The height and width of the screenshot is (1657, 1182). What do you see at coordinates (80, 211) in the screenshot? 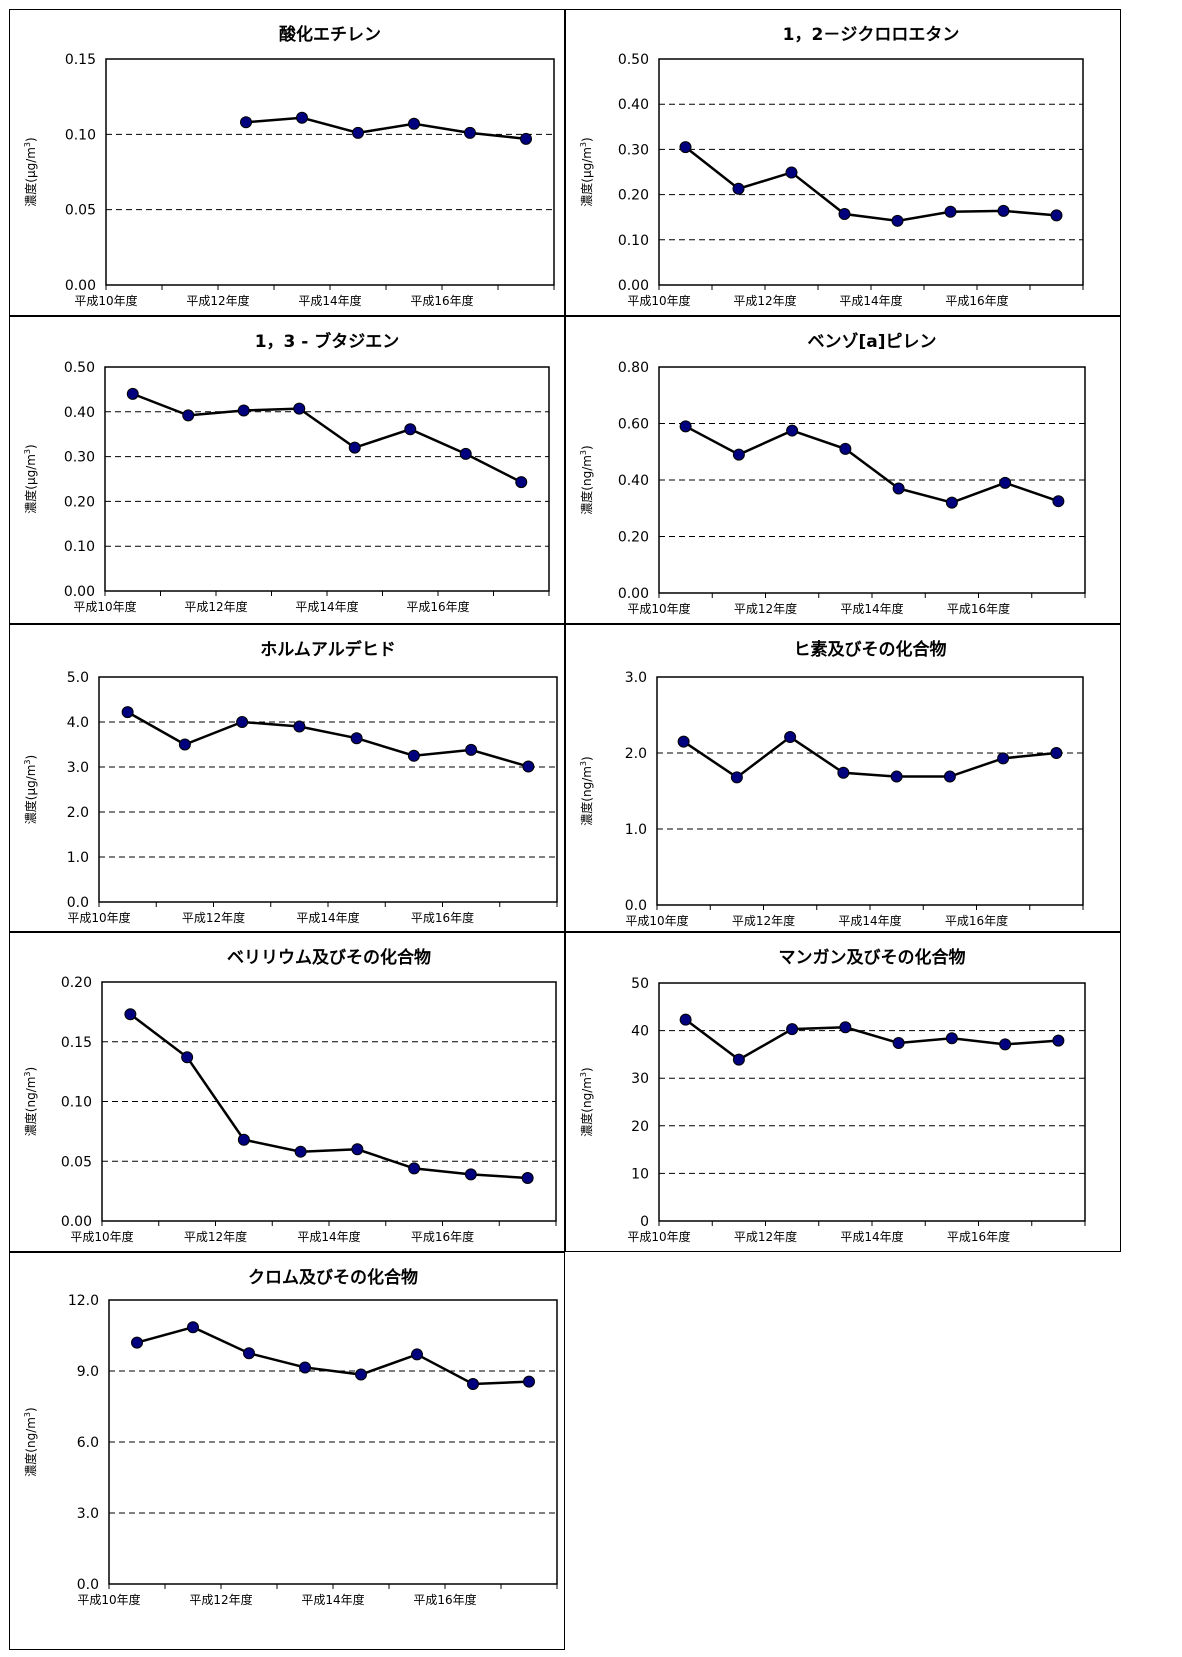
I see `y-tick-label: 0.05` at bounding box center [80, 211].